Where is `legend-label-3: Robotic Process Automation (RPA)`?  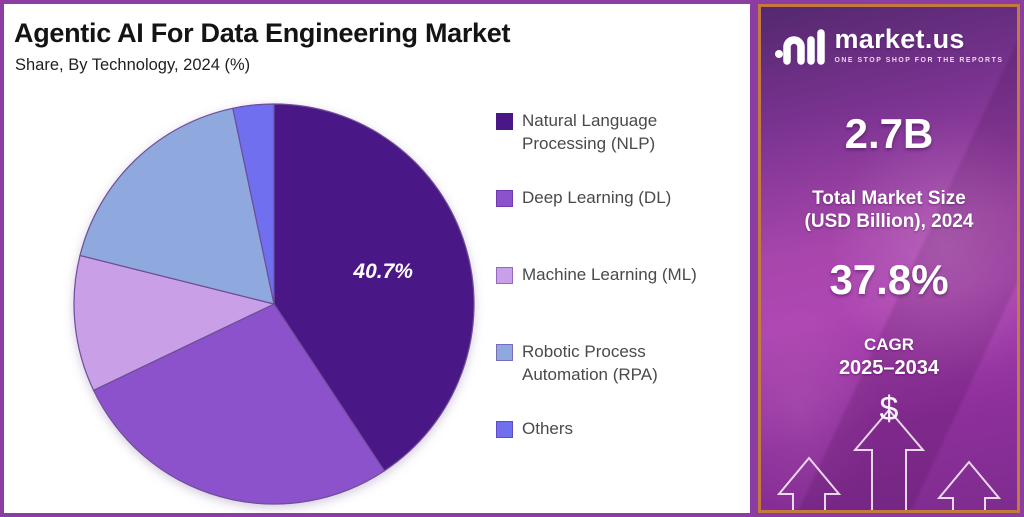
legend-label-3: Robotic Process Automation (RPA) is located at coordinates (590, 363).